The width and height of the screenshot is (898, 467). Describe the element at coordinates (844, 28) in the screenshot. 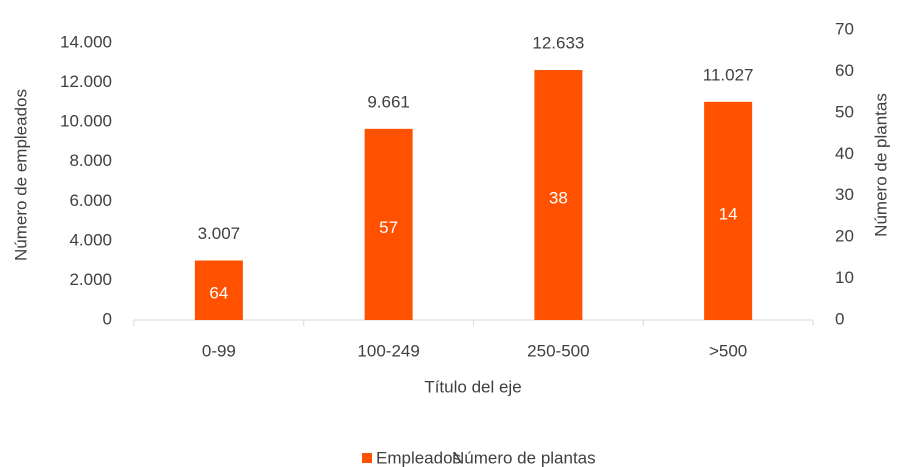

I see `y2-tick-label: 70` at that location.